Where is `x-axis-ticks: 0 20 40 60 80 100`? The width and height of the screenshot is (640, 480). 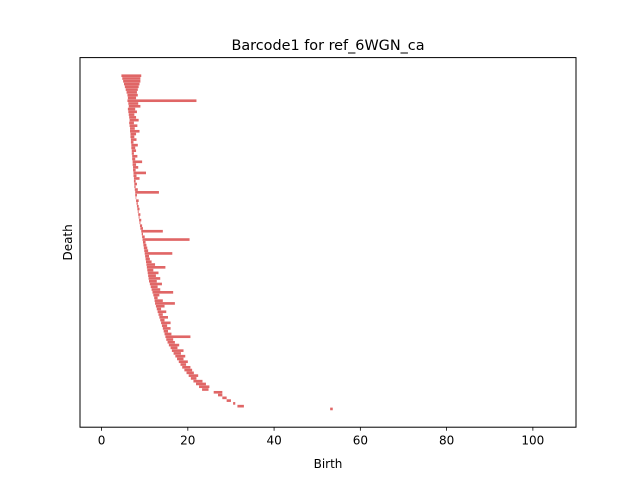 x-axis-ticks: 0 20 40 60 80 100 is located at coordinates (321, 437).